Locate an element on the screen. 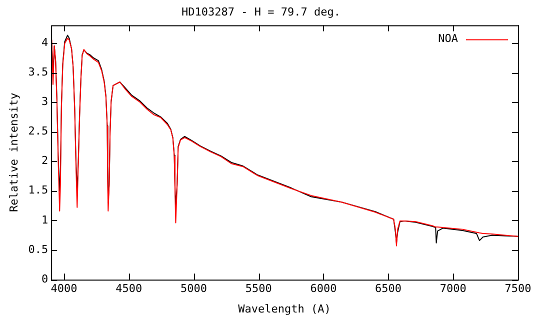 The height and width of the screenshot is (320, 540). y-tick-label: 2.5 is located at coordinates (38, 131).